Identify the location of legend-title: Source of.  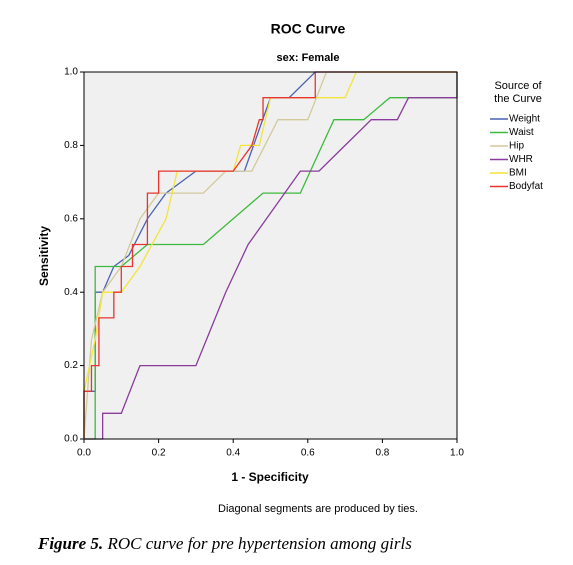
(518, 86).